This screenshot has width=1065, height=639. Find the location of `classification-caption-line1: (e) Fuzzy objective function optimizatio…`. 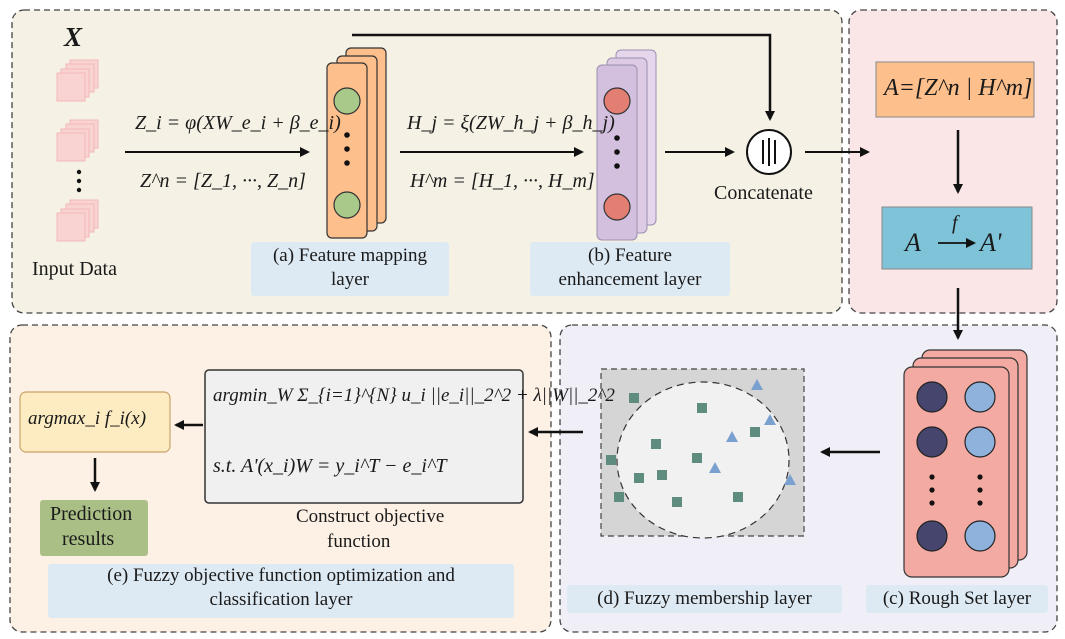

classification-caption-line1: (e) Fuzzy objective function optimizatio… is located at coordinates (281, 575).